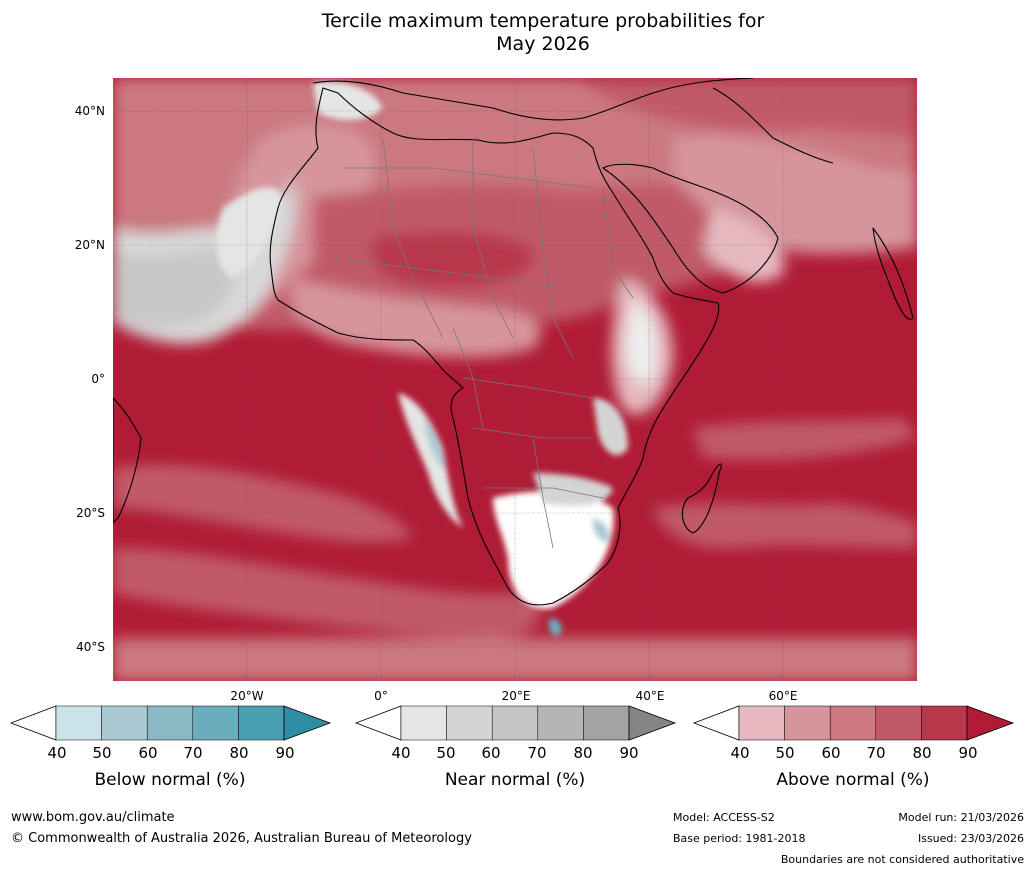 This screenshot has width=1035, height=873. Describe the element at coordinates (740, 753) in the screenshot. I see `legend-above-tick-40: 40` at that location.